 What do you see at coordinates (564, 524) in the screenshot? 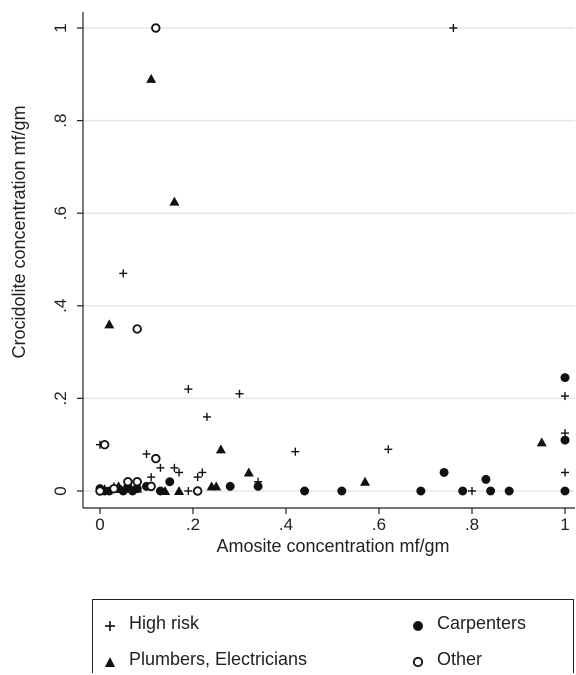
I see `x-tick-label: 1` at bounding box center [564, 524].